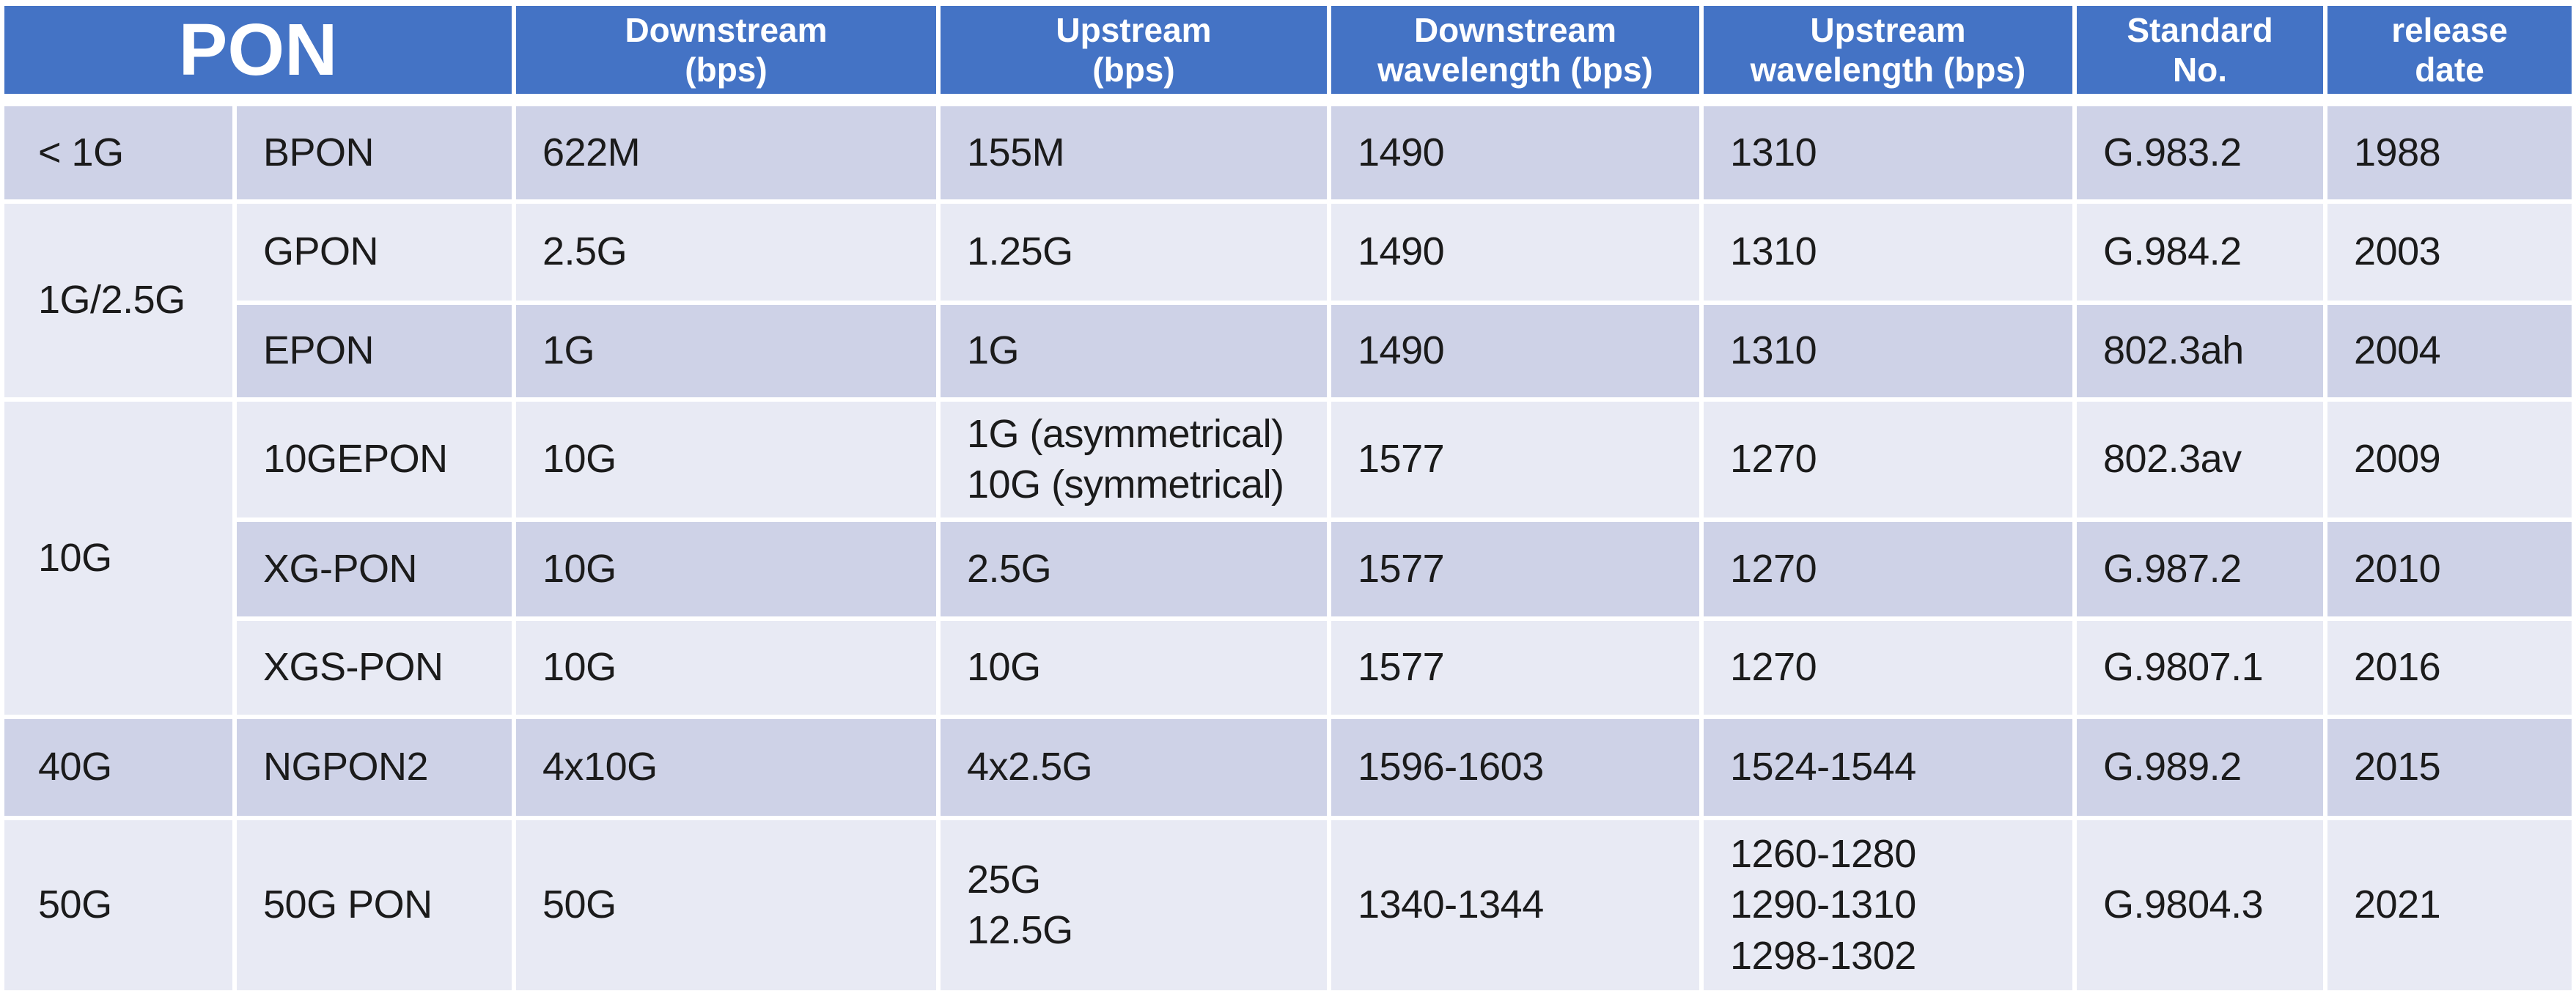 The height and width of the screenshot is (1002, 2576). Describe the element at coordinates (1515, 569) in the screenshot. I see `xg-pon-downstream-wavelength-cell: 1577` at that location.